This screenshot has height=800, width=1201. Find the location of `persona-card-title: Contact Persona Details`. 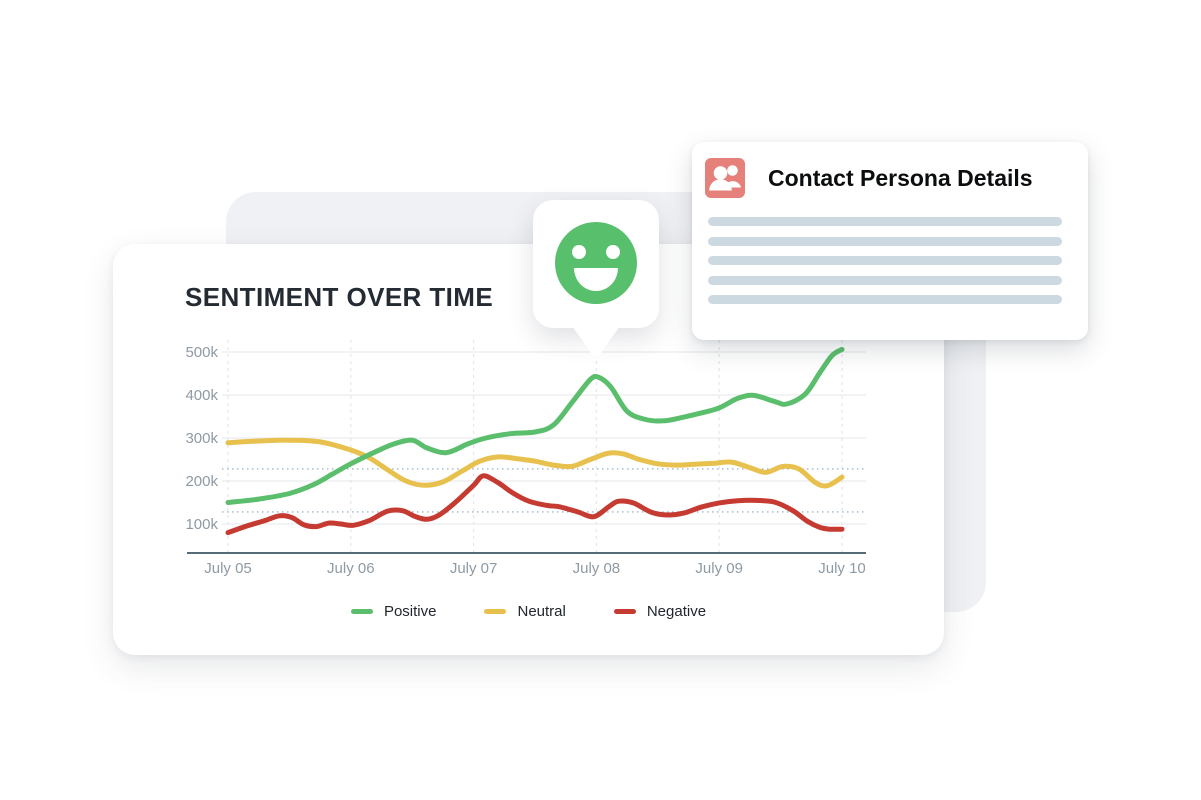

persona-card-title: Contact Persona Details is located at coordinates (900, 177).